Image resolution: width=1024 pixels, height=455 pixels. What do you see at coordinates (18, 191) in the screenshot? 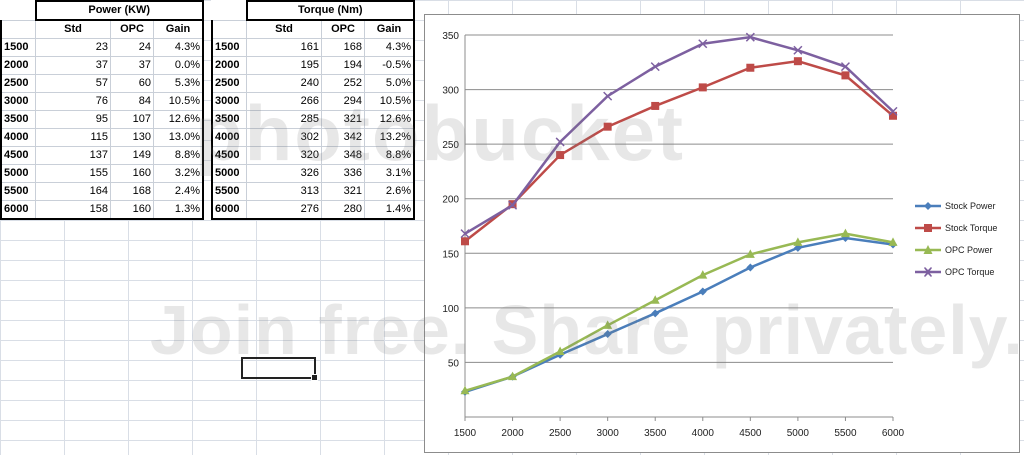
I see `power-rpm-cell: 5500` at bounding box center [18, 191].